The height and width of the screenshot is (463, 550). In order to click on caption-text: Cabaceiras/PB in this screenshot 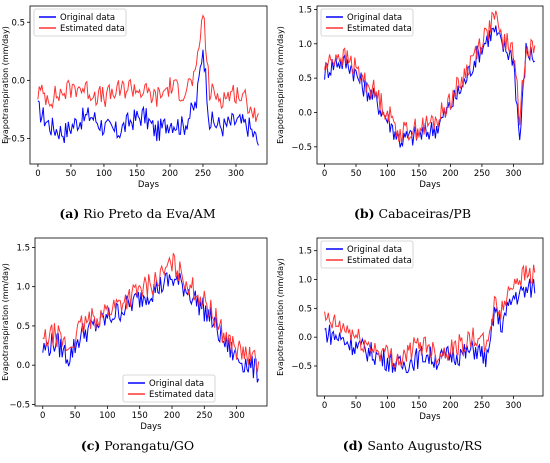, I will do `click(425, 213)`.